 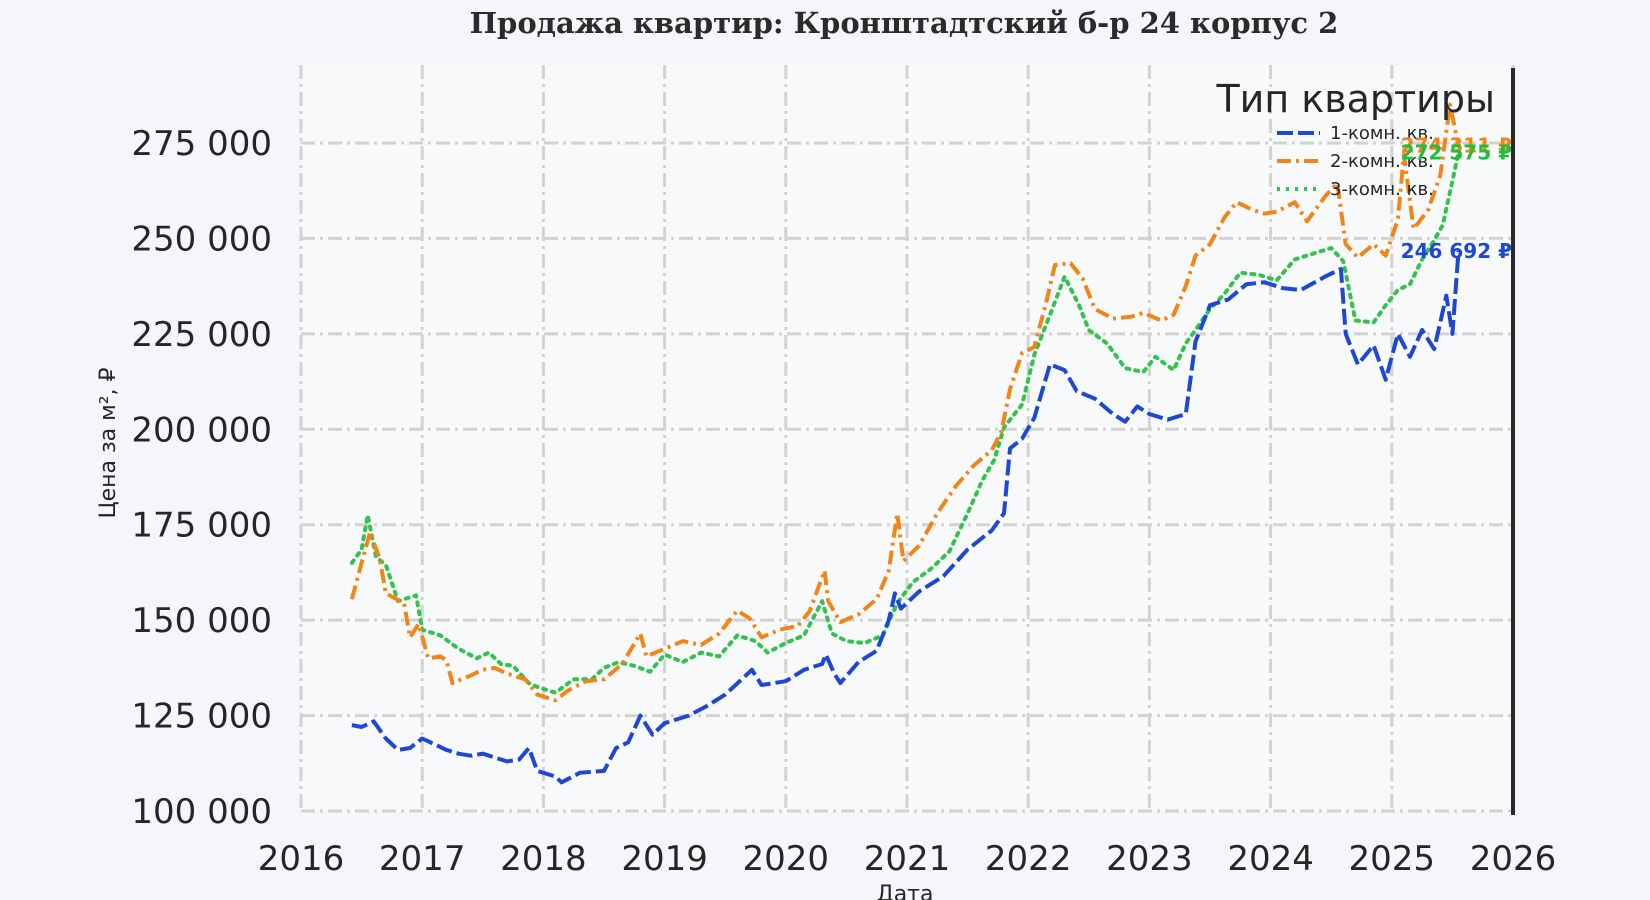 What do you see at coordinates (1270, 859) in the screenshot?
I see `x-tick-label: 2024` at bounding box center [1270, 859].